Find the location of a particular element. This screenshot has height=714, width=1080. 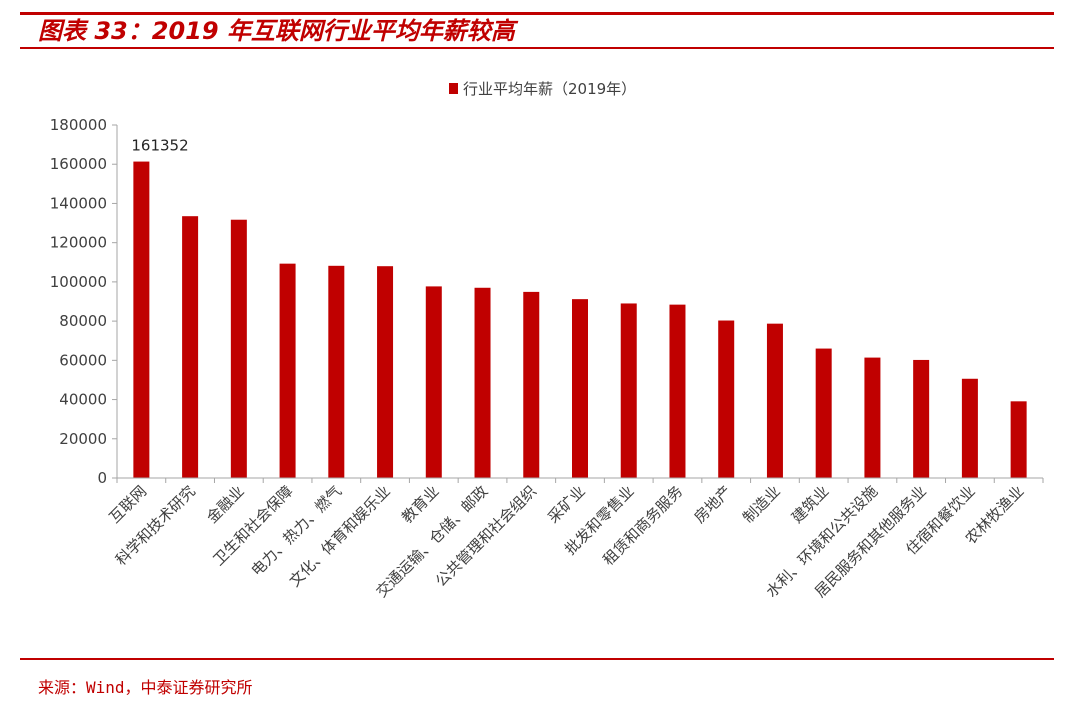

page-title: 图表 33：2019 年互联网行业平均年薪较高 is located at coordinates (276, 31).